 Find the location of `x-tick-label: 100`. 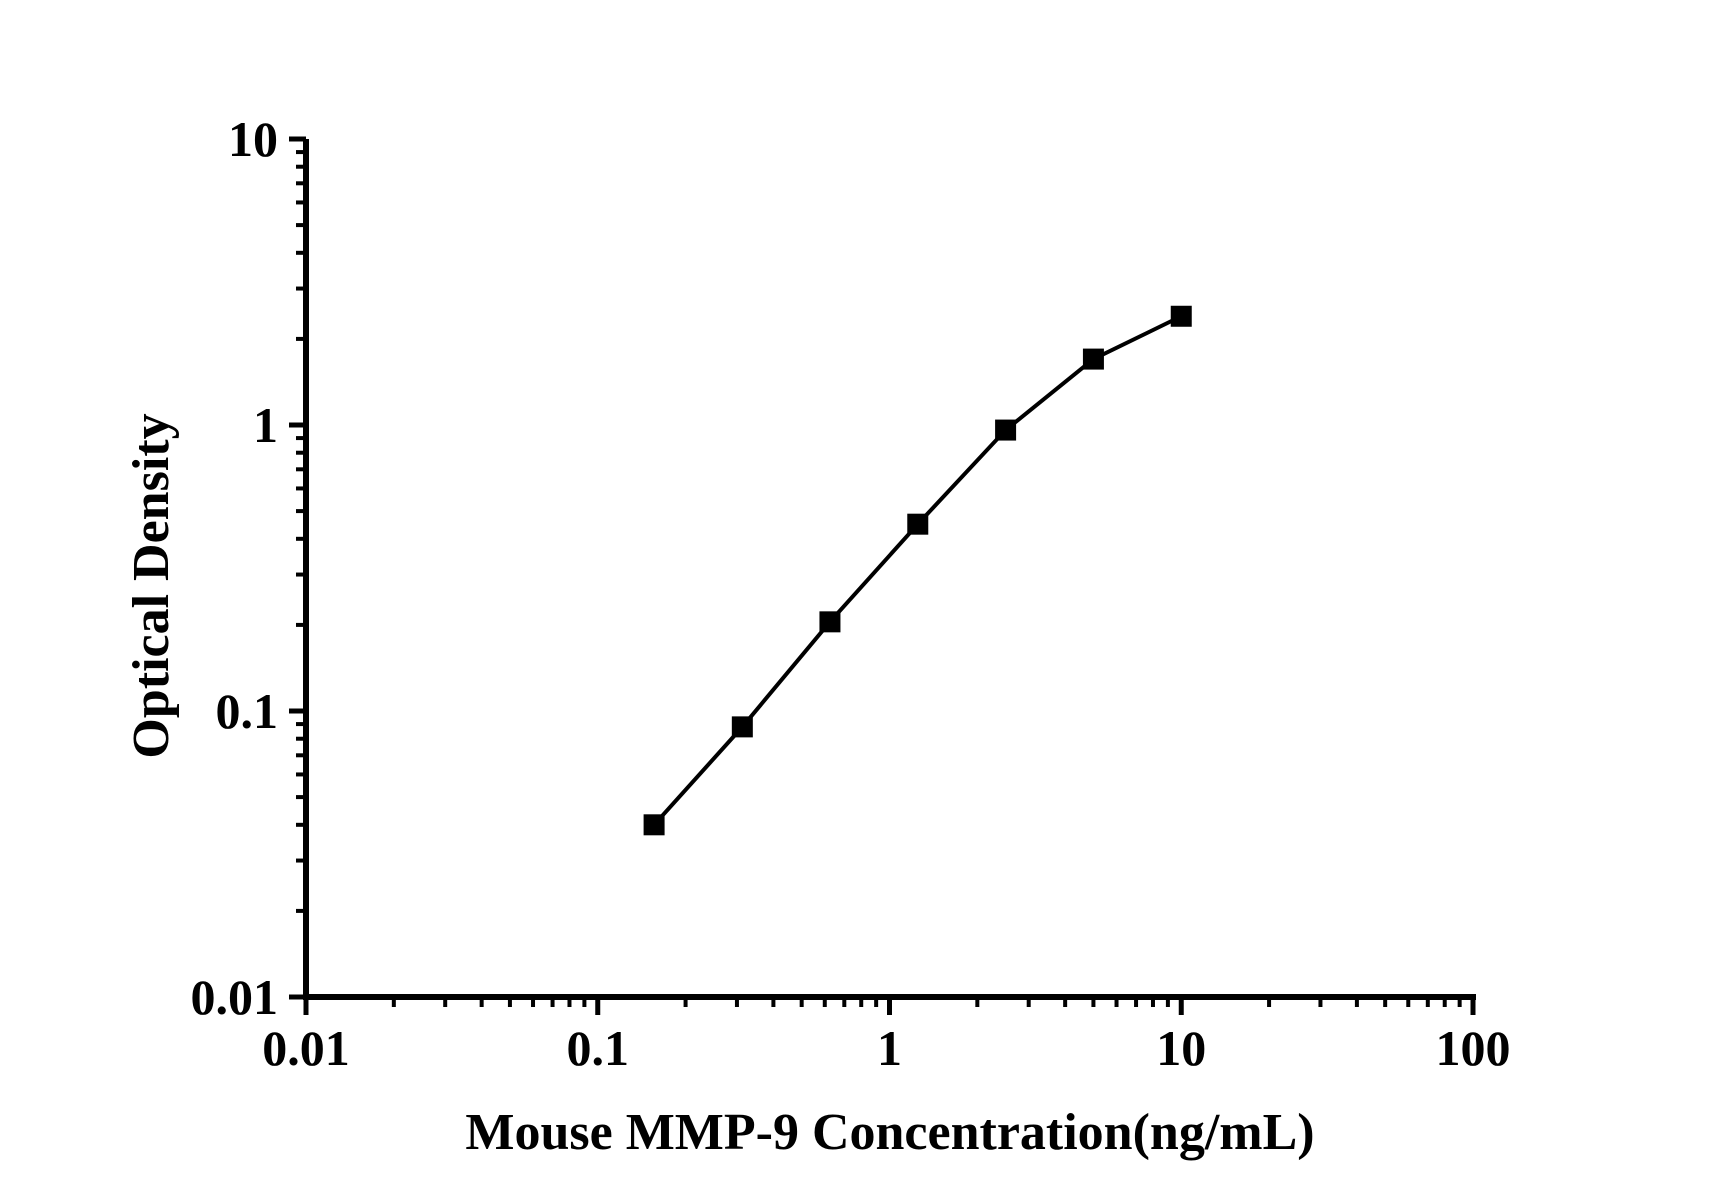

x-tick-label: 100 is located at coordinates (1473, 1048).